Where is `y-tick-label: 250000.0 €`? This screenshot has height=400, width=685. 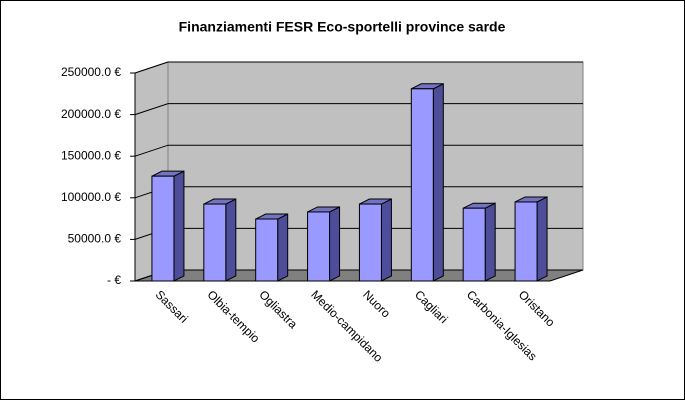
y-tick-label: 250000.0 € is located at coordinates (91, 72).